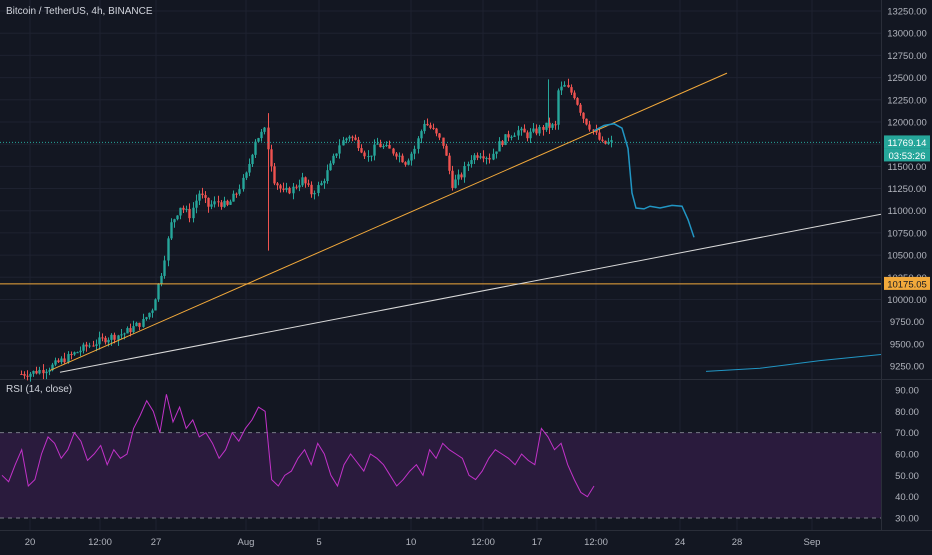 The image size is (932, 555). What do you see at coordinates (907, 283) in the screenshot?
I see `horizontal-level-tag` at bounding box center [907, 283].